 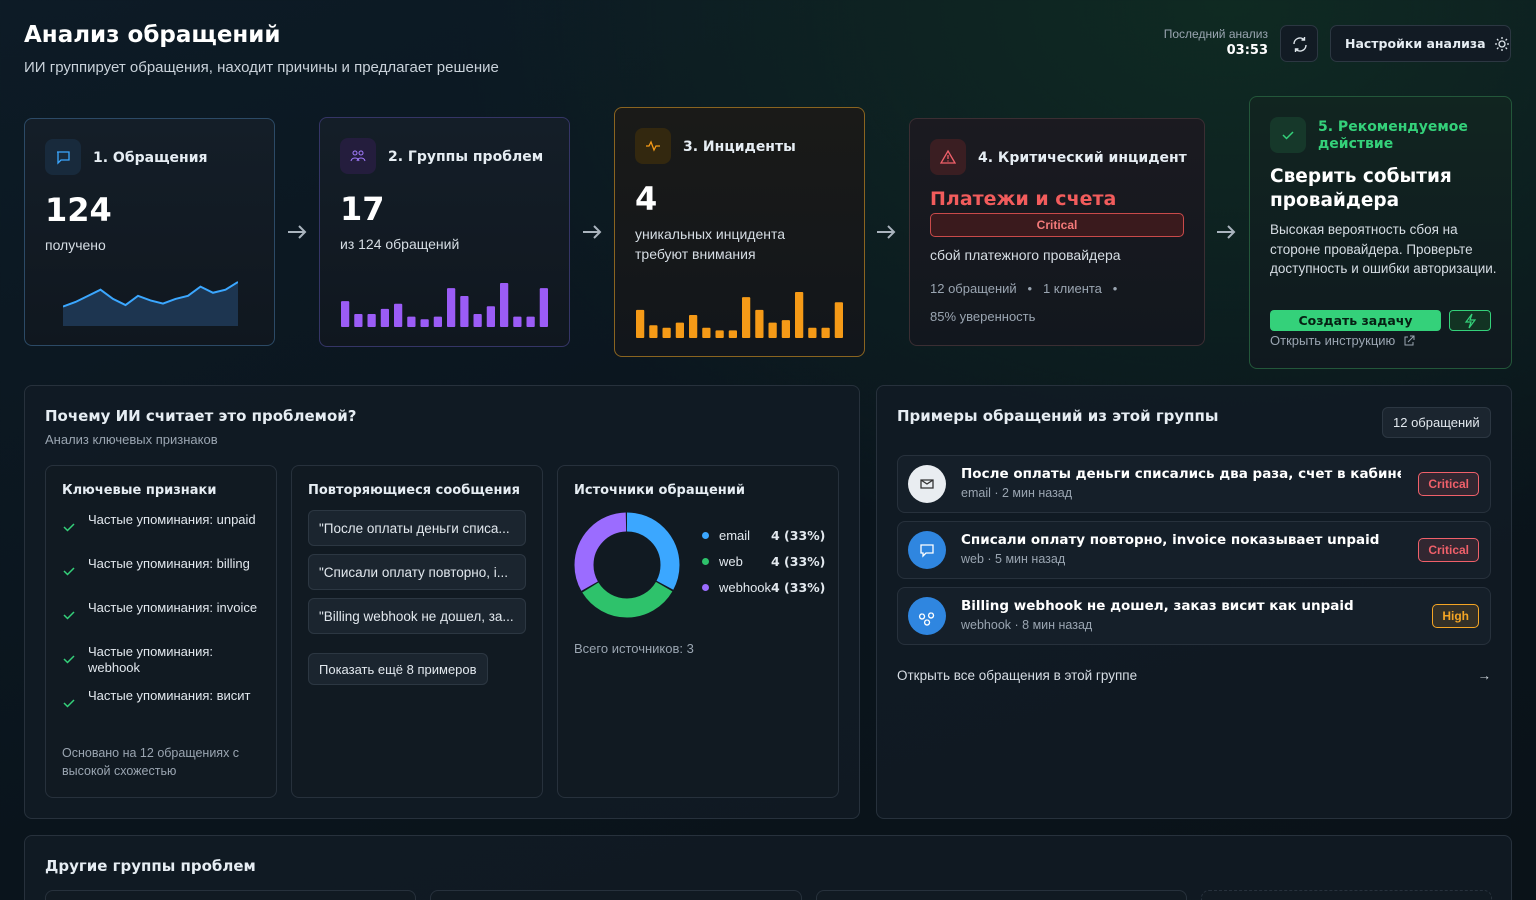 What do you see at coordinates (1072, 288) in the screenshot?
I see `clients: 1 клиента` at bounding box center [1072, 288].